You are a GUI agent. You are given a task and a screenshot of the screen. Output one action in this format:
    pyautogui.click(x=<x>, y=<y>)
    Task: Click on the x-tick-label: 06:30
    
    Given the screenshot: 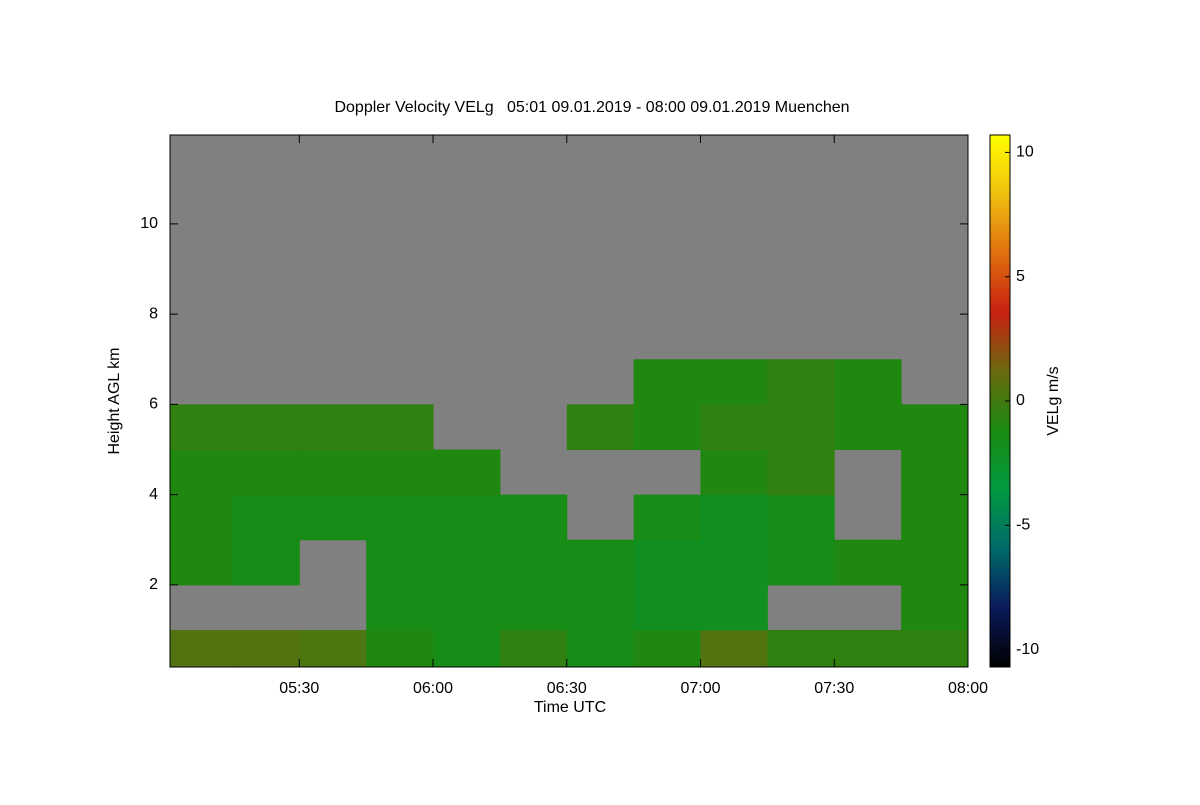 What is the action you would take?
    pyautogui.click(x=567, y=688)
    